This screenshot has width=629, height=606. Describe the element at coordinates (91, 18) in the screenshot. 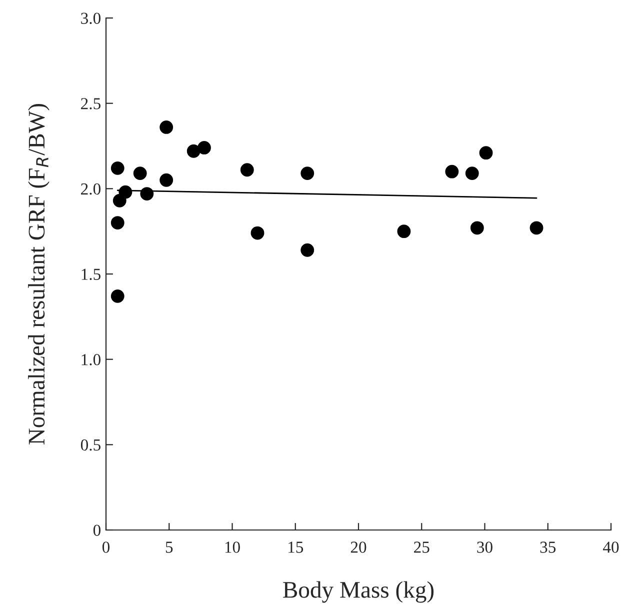

I see `y-tick-label: 3.0` at that location.